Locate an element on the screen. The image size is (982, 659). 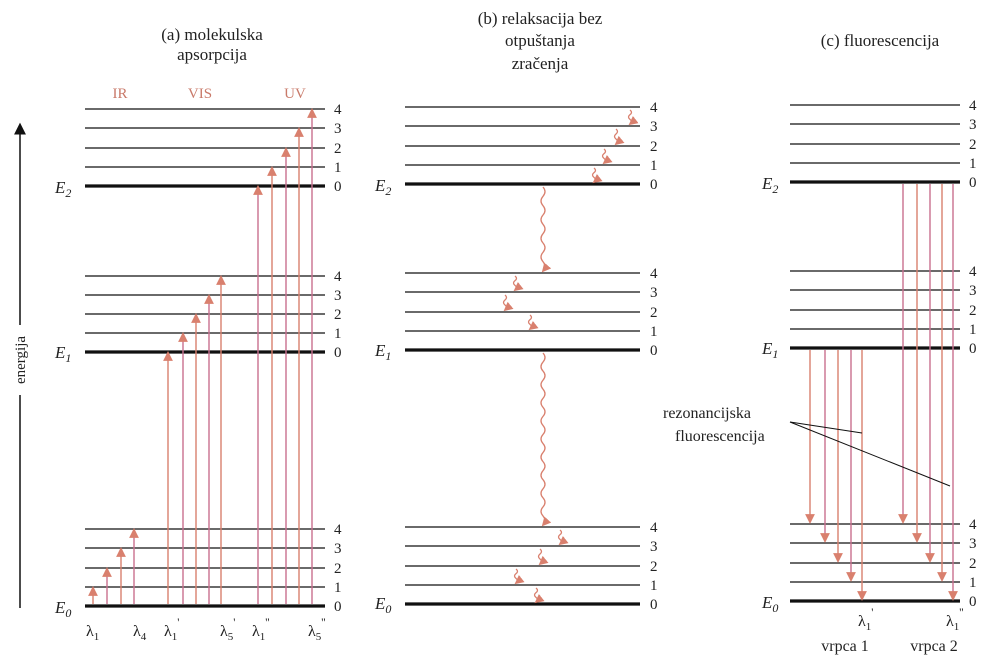
panel-c-title-line1: (c) fluorescencija is located at coordinates (880, 40).